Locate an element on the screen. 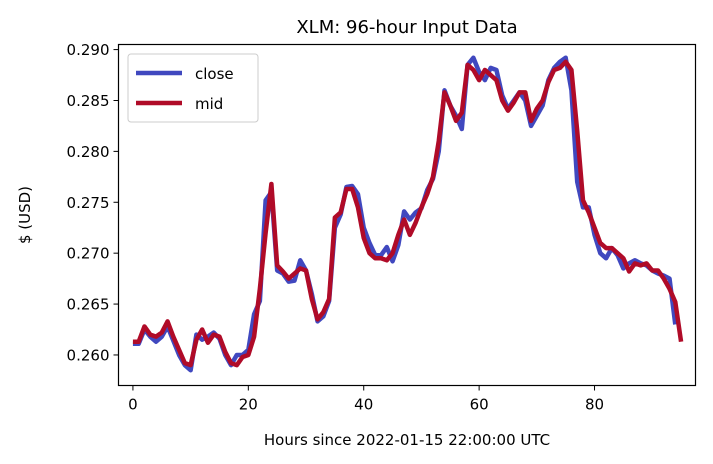 The width and height of the screenshot is (713, 464). x-tick-label: 0 is located at coordinates (133, 405).